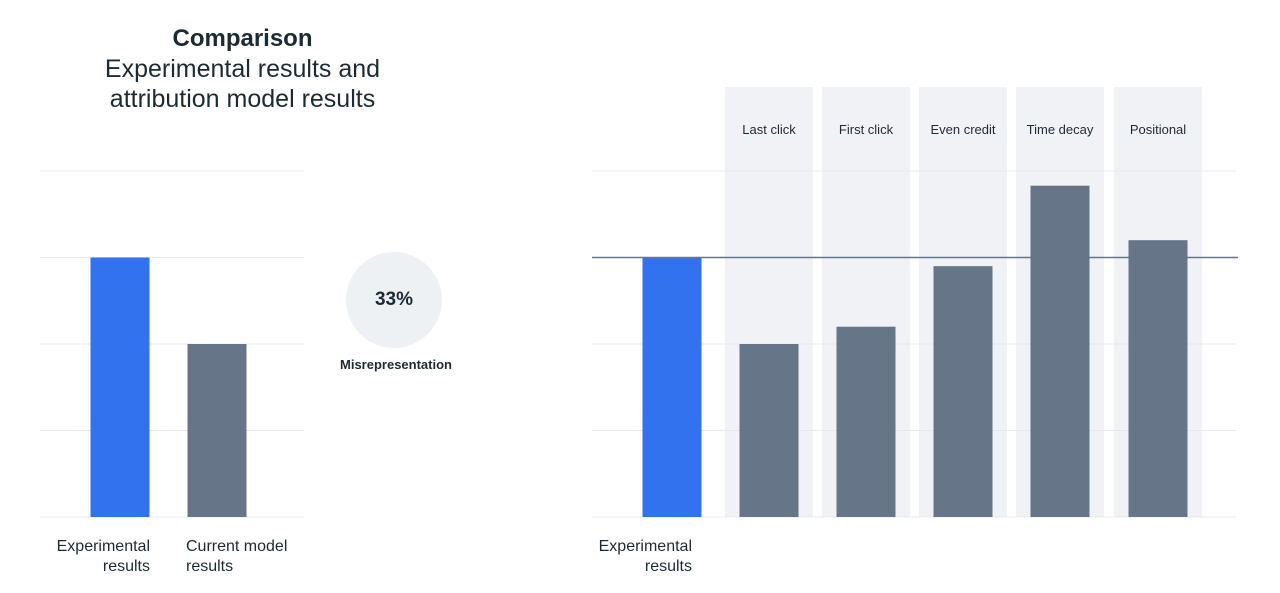 Image resolution: width=1280 pixels, height=593 pixels. I want to click on model-column-label-5: Positional, so click(1158, 129).